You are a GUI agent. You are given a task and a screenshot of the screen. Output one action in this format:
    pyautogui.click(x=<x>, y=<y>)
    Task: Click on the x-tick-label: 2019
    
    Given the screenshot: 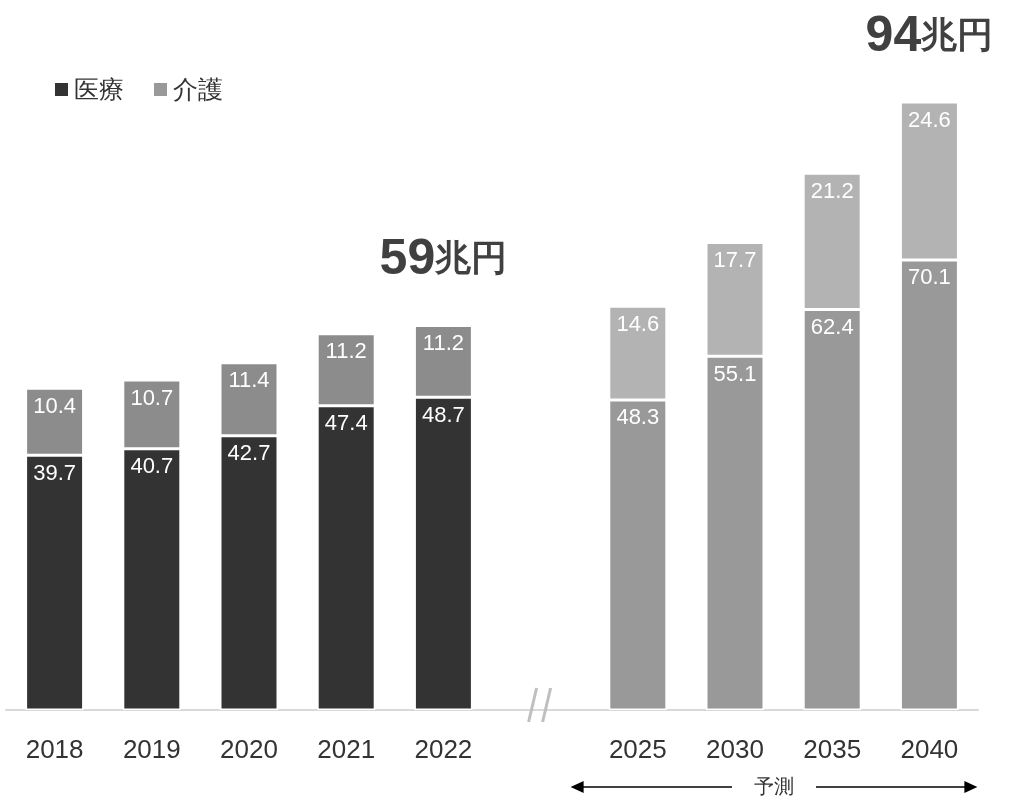 What is the action you would take?
    pyautogui.click(x=151, y=749)
    